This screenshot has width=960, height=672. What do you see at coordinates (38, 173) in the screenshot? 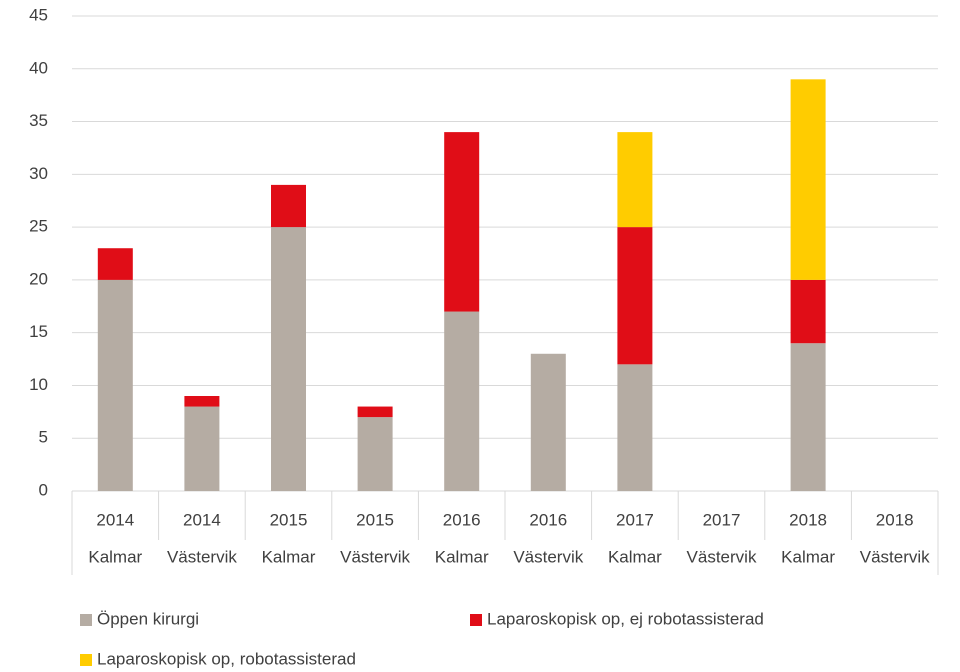
I see `y-tick-label: 30` at bounding box center [38, 173].